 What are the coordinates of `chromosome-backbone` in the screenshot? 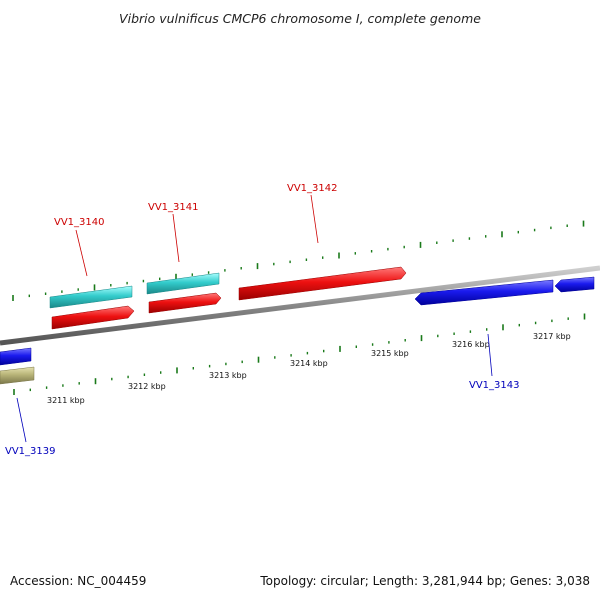 It's located at (300, 305).